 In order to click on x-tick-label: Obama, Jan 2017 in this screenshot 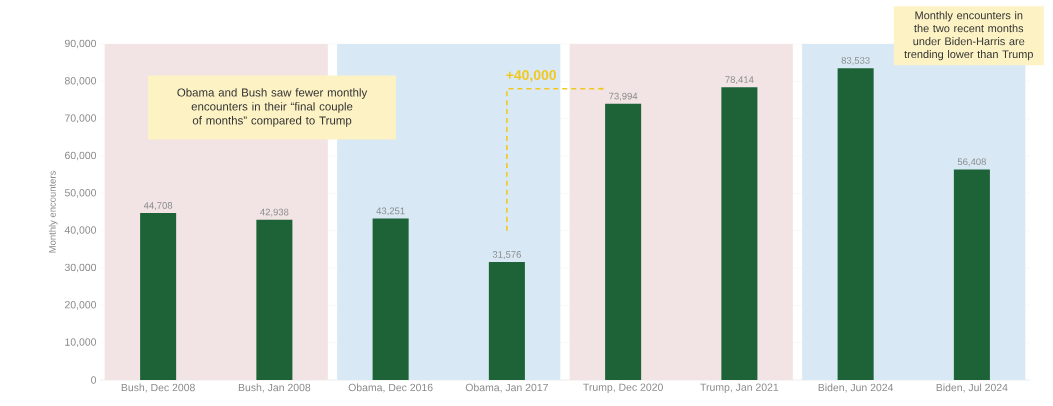, I will do `click(506, 388)`.